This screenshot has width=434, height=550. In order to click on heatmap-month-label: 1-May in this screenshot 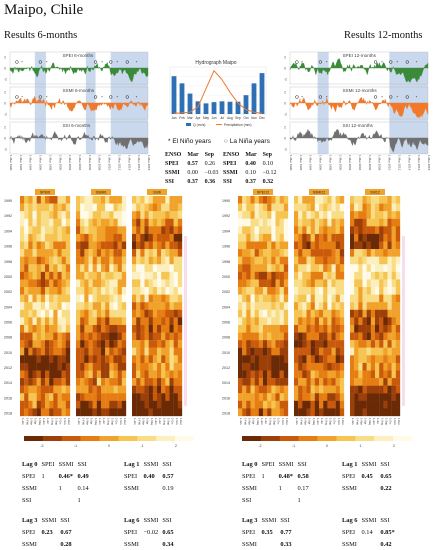, I will do `click(40, 422)`.